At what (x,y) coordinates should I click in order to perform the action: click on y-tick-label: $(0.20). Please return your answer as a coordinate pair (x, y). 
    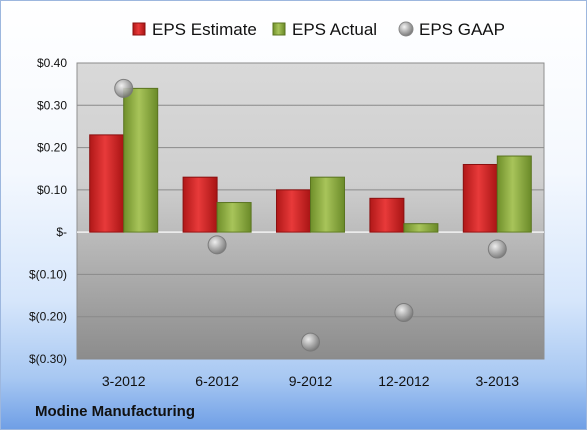
    Looking at the image, I should click on (48, 317).